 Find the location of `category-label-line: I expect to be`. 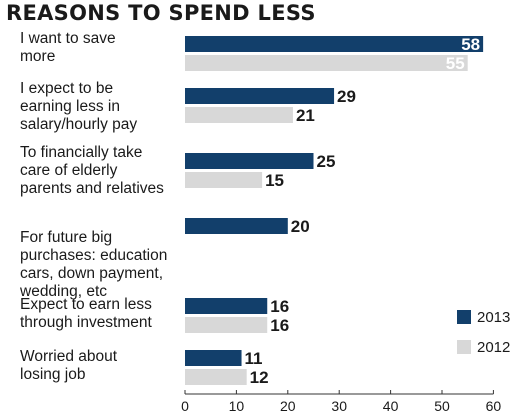

category-label-line: I expect to be is located at coordinates (66, 88).